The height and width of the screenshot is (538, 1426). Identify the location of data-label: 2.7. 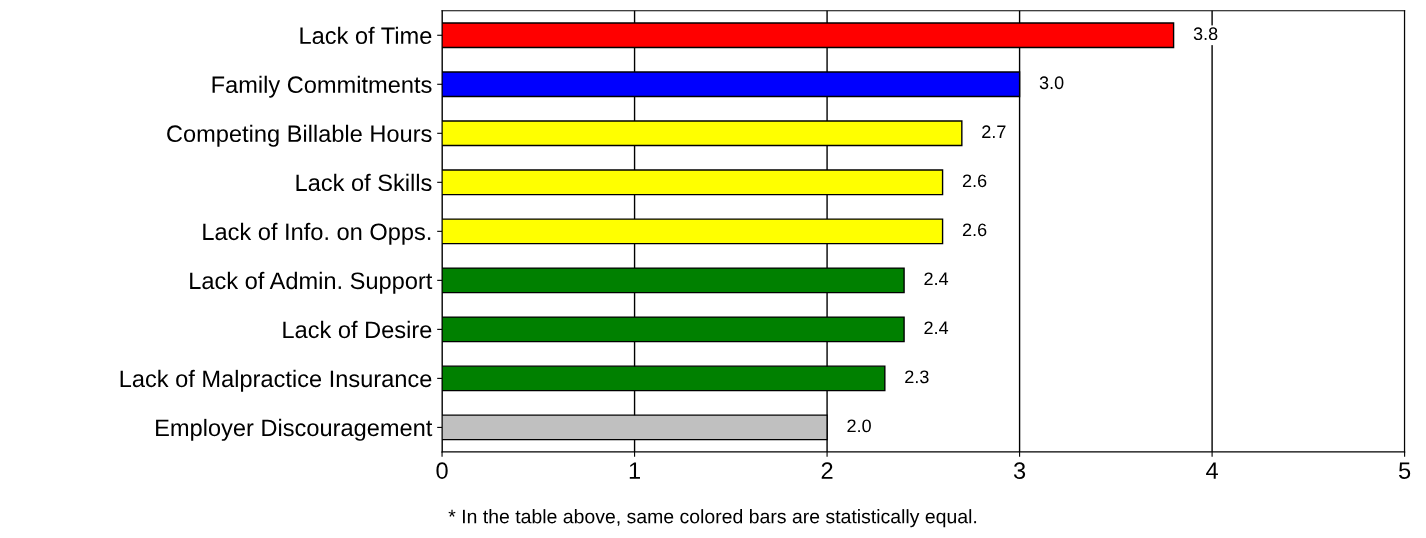
(994, 131).